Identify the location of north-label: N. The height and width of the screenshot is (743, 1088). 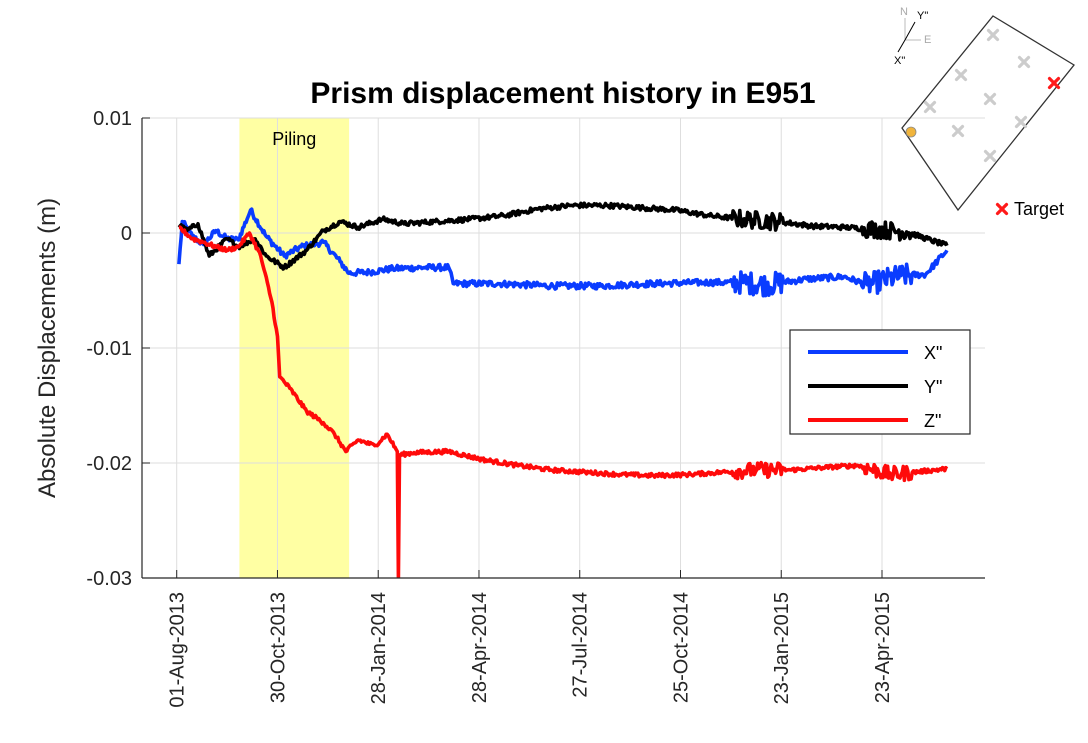
(904, 12).